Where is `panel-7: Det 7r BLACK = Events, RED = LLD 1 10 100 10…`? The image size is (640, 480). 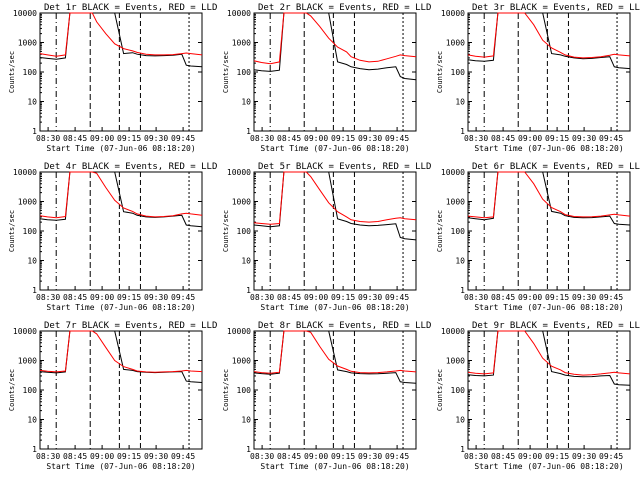
panel-7: Det 7r BLACK = Events, RED = LLD 1 10 100 10… is located at coordinates (112, 396).